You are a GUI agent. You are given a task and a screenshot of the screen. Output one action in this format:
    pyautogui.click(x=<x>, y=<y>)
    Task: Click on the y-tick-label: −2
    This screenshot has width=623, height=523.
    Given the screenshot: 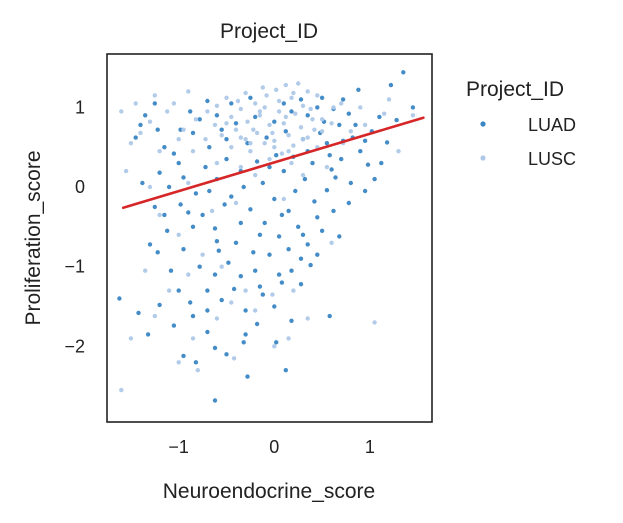 What is the action you would take?
    pyautogui.click(x=74, y=346)
    